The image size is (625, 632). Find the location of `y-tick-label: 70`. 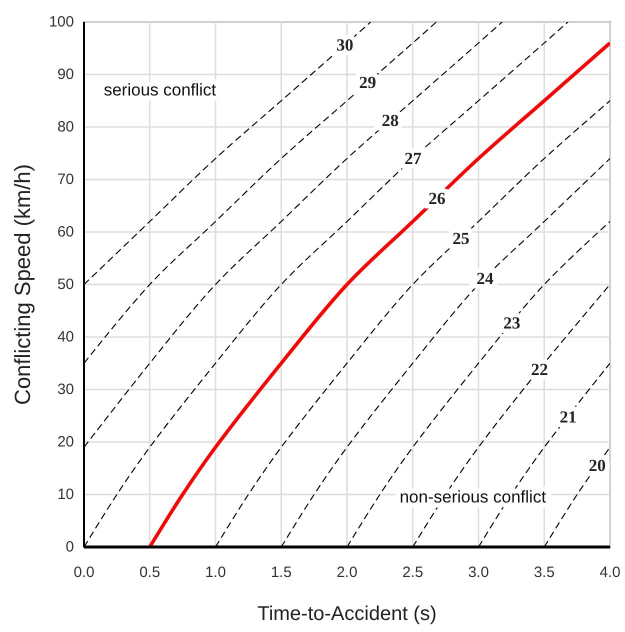

y-tick-label: 70 is located at coordinates (65, 179).